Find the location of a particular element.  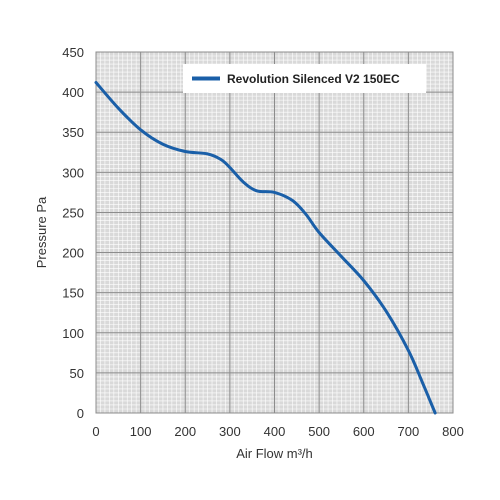

legend: Revolution Silenced V2 150EC is located at coordinates (304, 78).